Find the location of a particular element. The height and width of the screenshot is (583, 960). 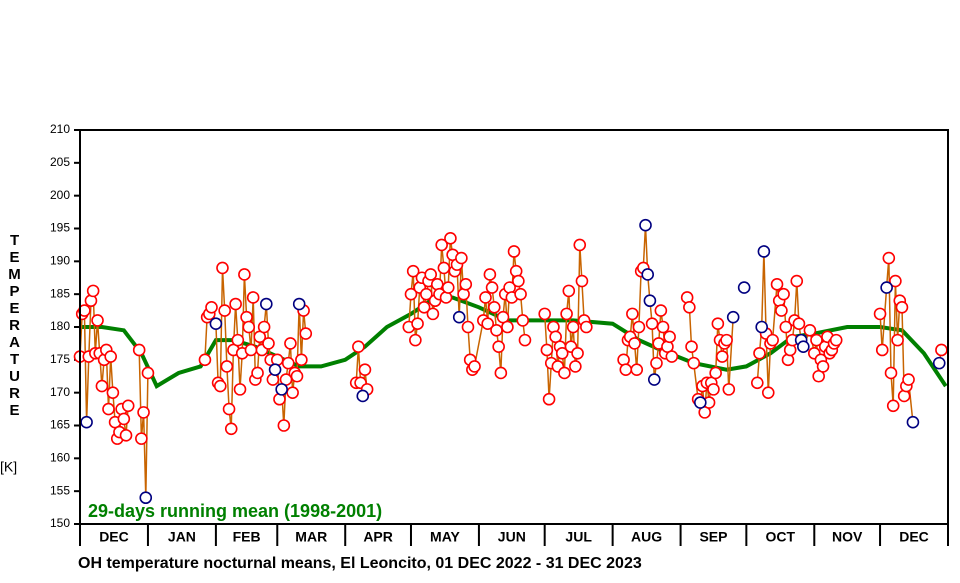

x-tick-label: AUG is located at coordinates (646, 537).